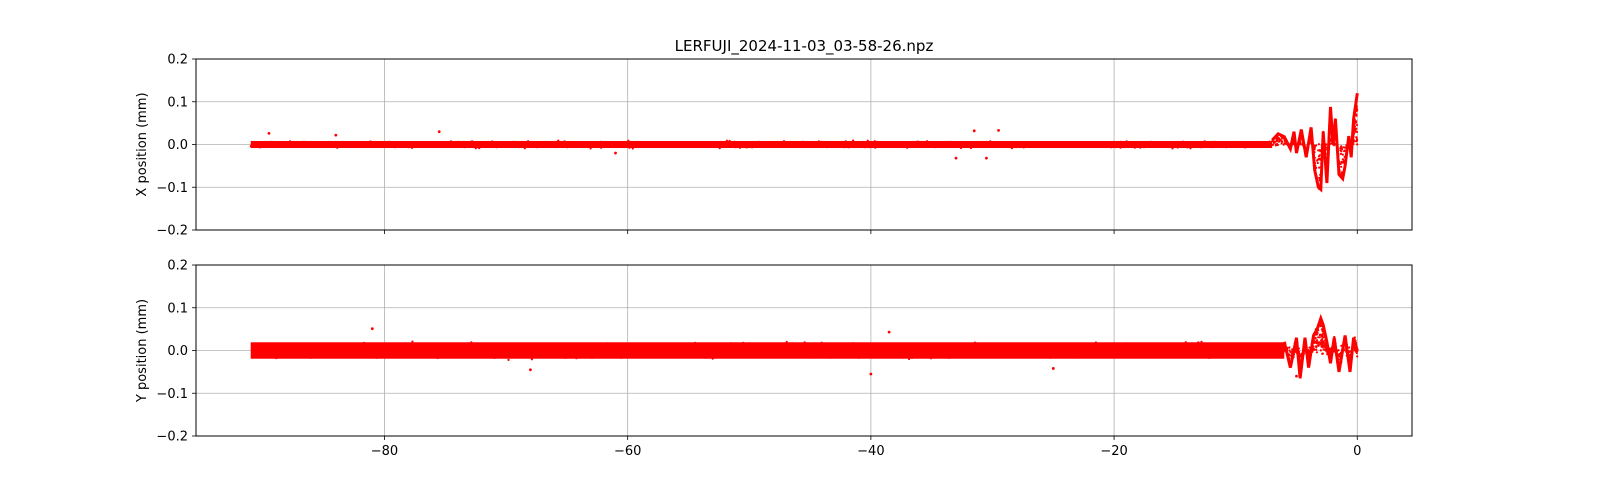 Image resolution: width=1600 pixels, height=500 pixels. Describe the element at coordinates (615, 153) in the screenshot. I see `outlier-point` at that location.